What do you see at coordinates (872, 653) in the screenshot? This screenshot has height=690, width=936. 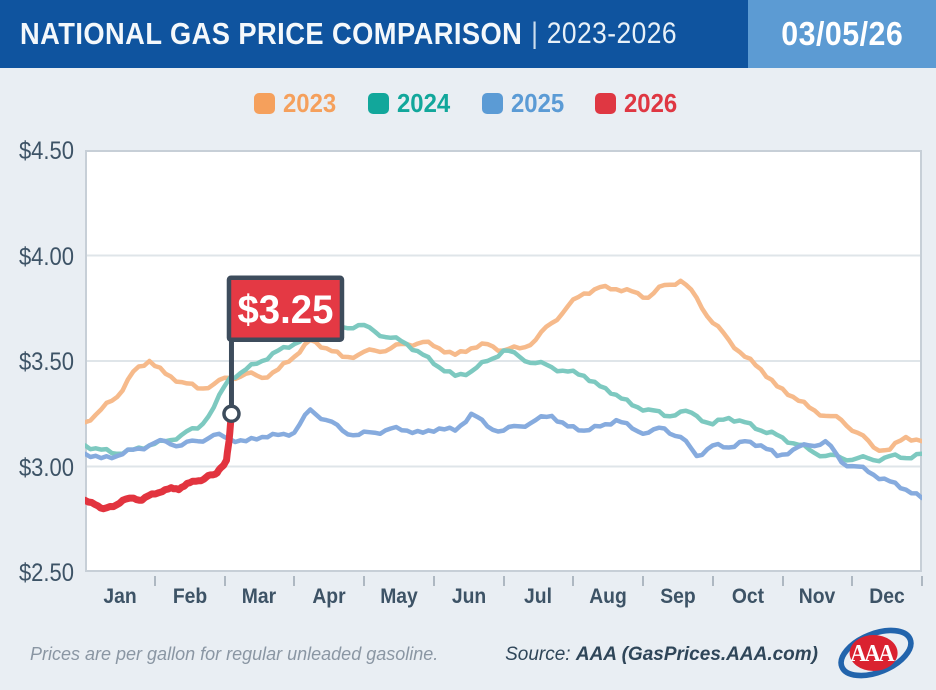 I see `aaa-logo-text: AAA` at bounding box center [872, 653].